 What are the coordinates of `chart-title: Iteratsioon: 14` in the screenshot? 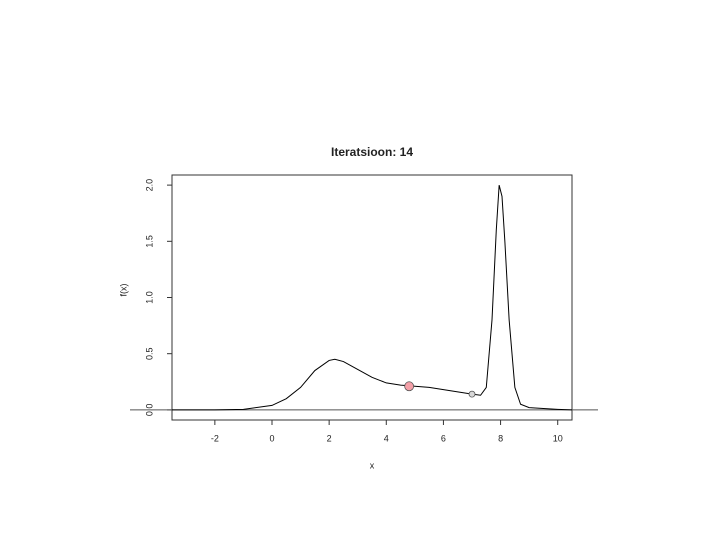 It's located at (372, 152).